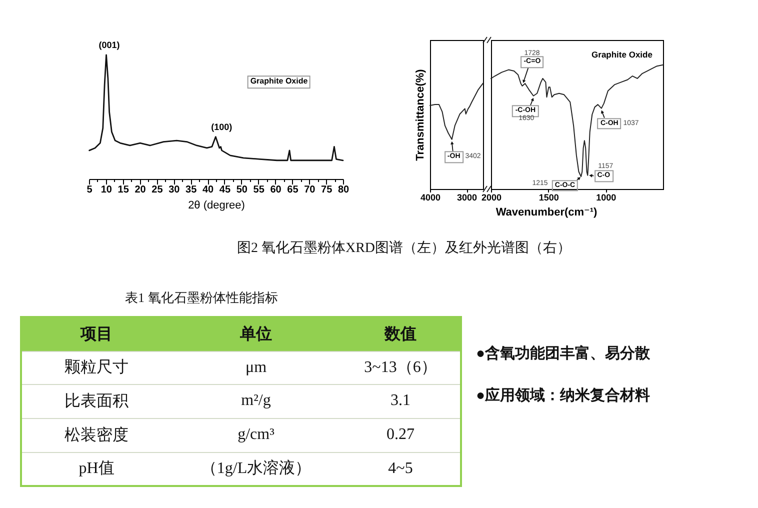 Image resolution: width=758 pixels, height=508 pixels. Describe the element at coordinates (491, 197) in the screenshot. I see `x-tick-label: 2000` at that location.